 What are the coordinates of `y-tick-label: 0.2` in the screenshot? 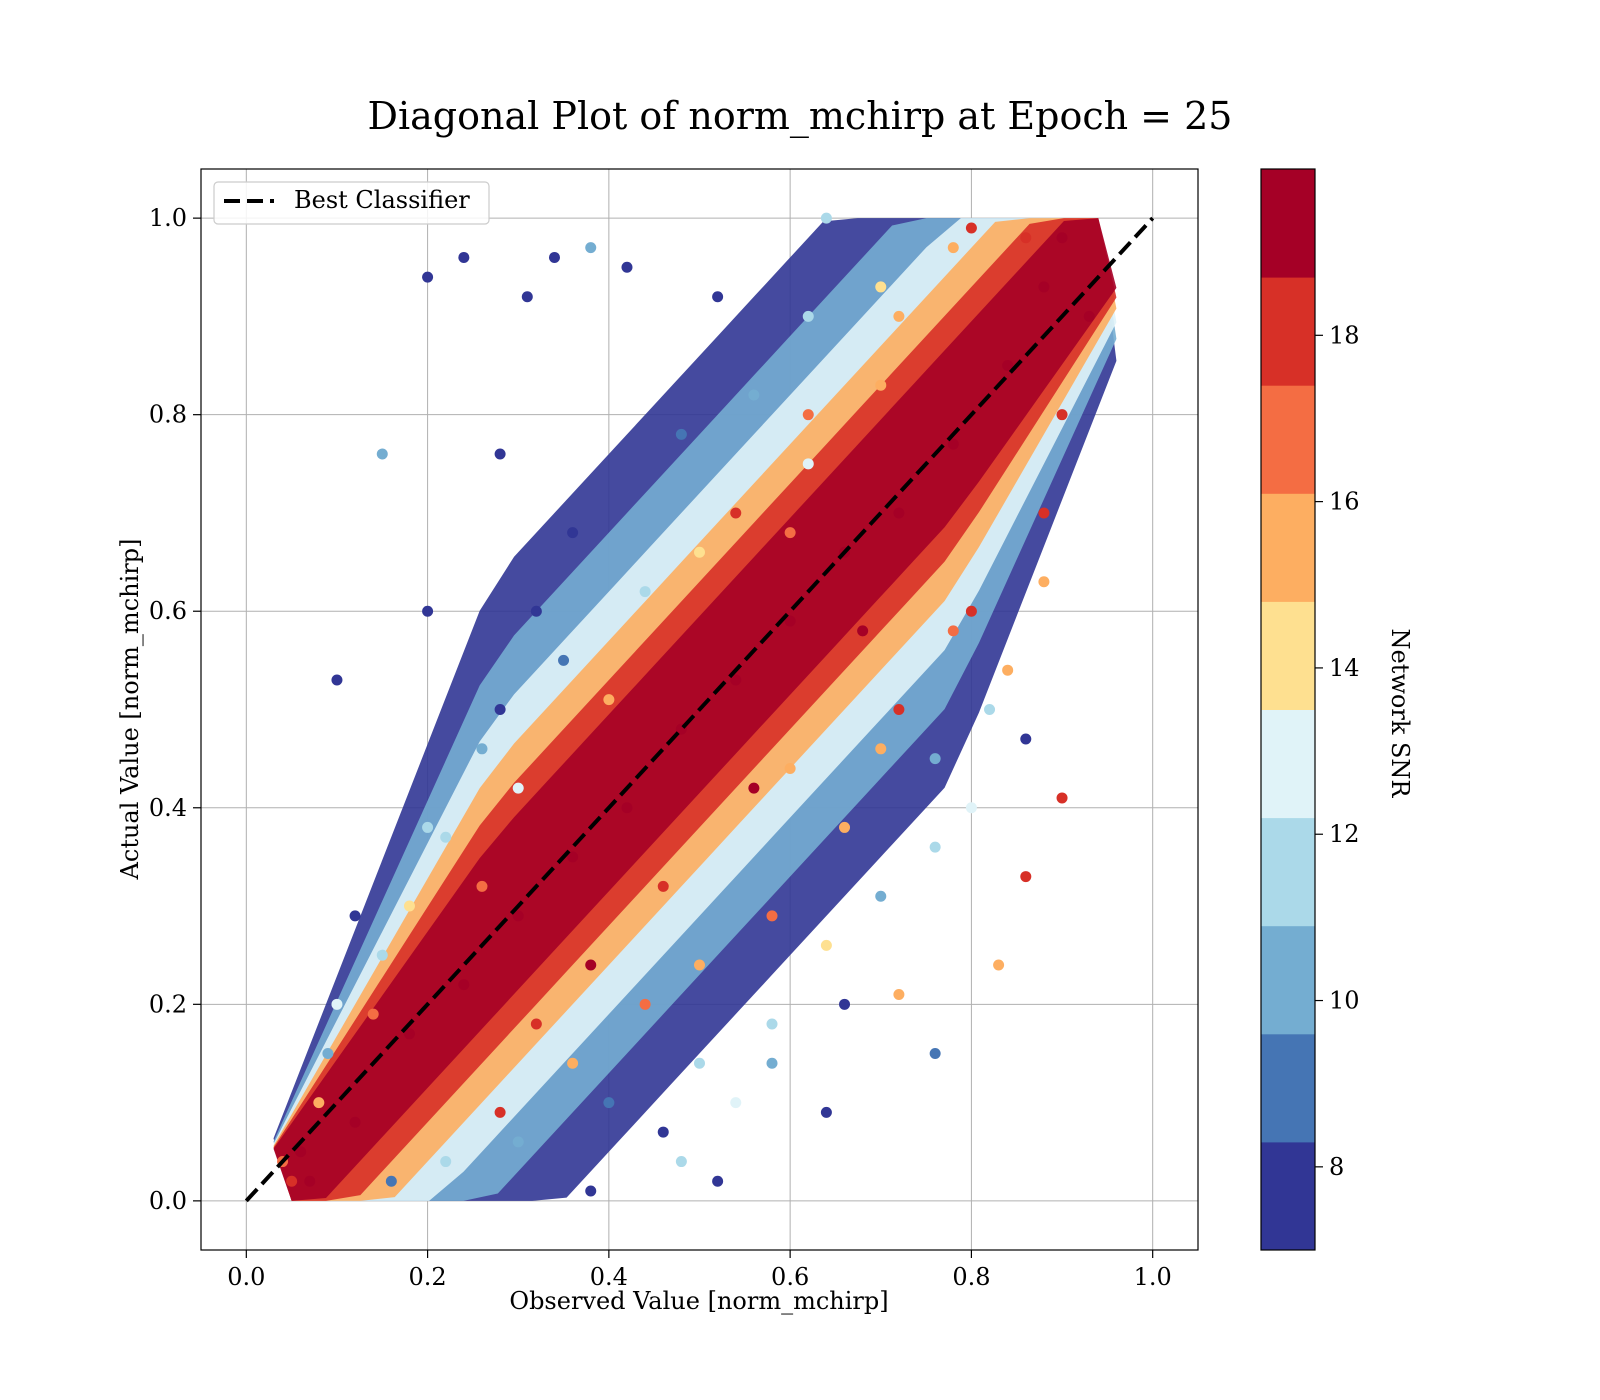 It's located at (168, 1004).